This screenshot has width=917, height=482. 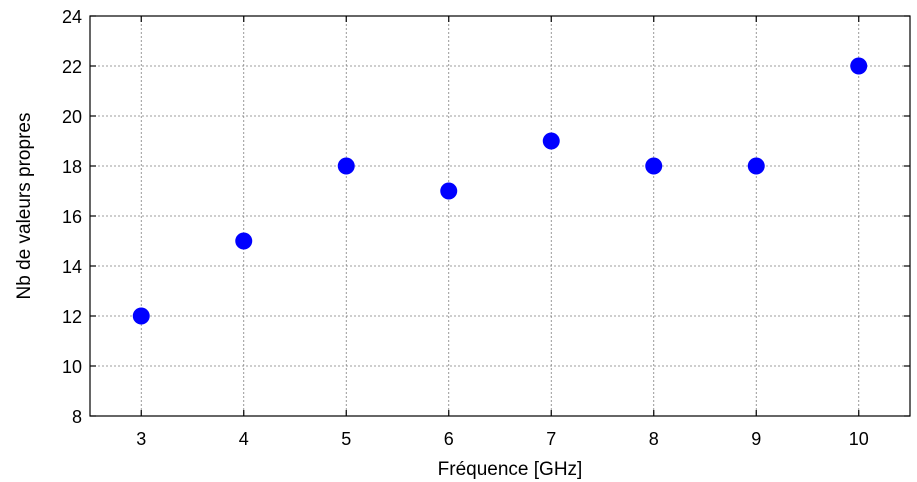 I want to click on x-tick-label: 10, so click(x=859, y=439).